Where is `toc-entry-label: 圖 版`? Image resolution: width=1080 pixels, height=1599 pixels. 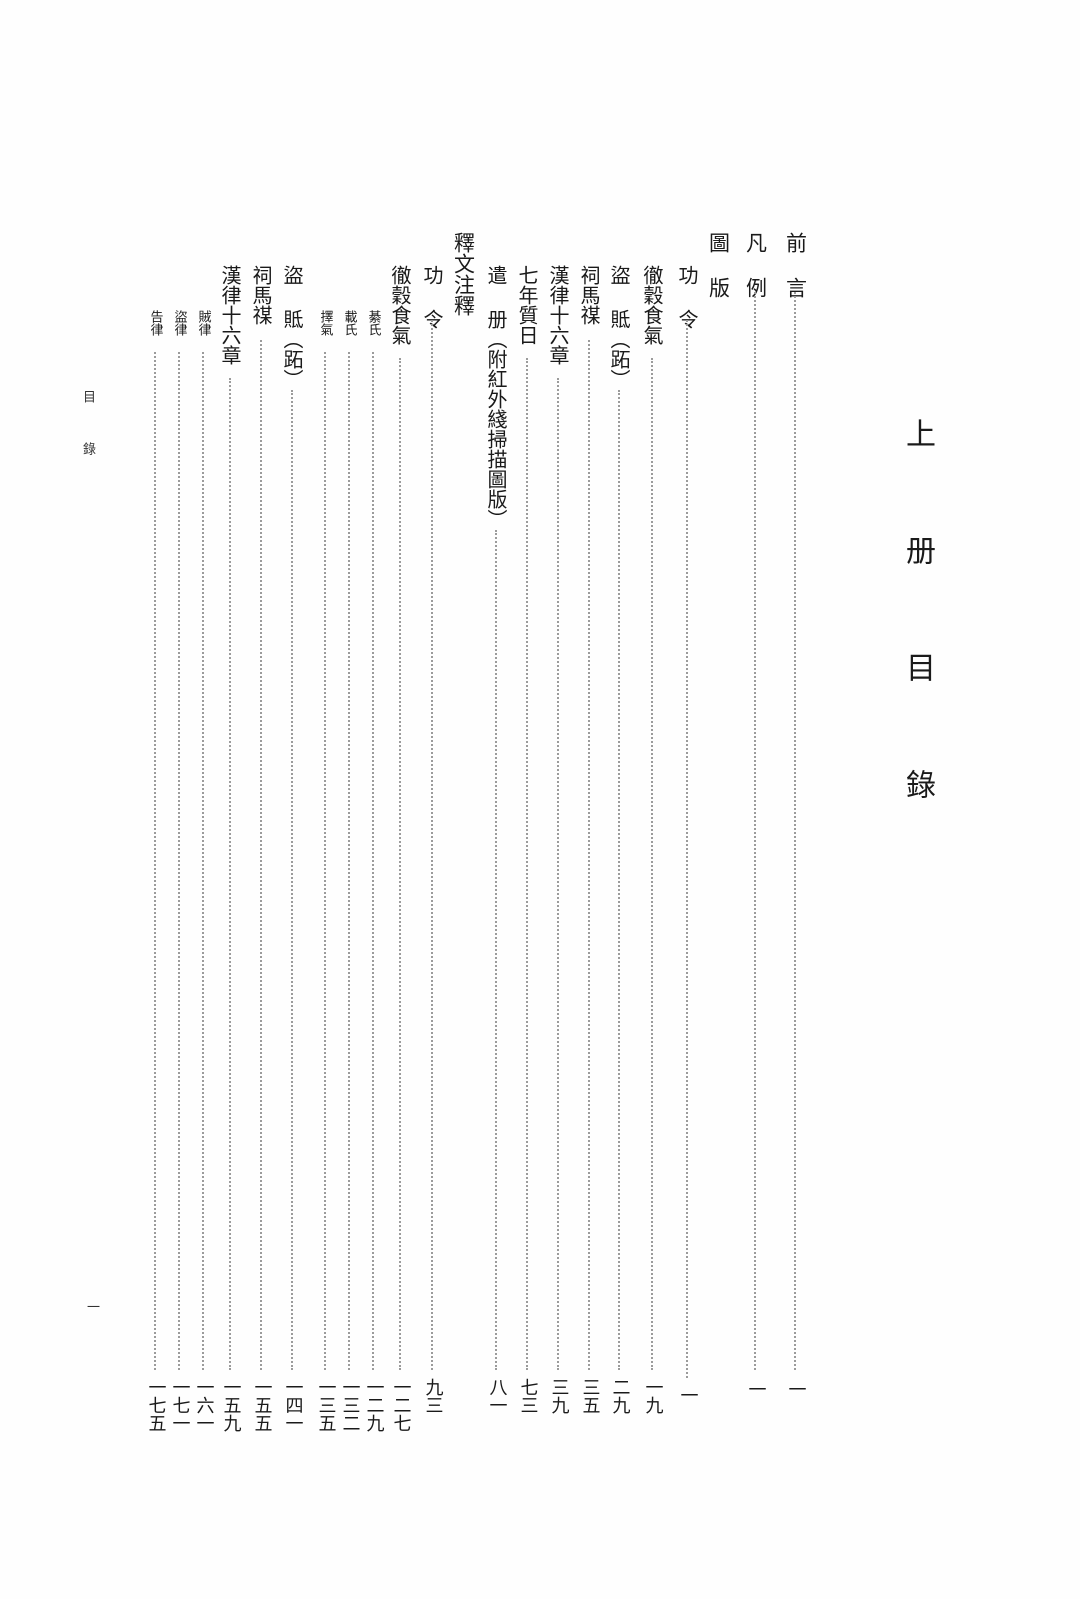 toc-entry-label: 圖 版 is located at coordinates (718, 265).